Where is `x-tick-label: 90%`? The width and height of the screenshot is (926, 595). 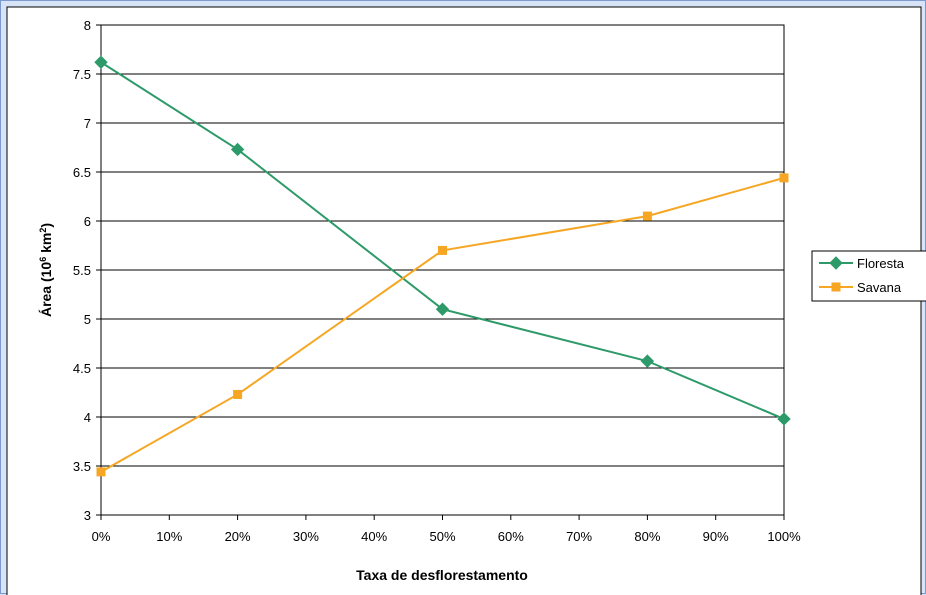 x-tick-label: 90% is located at coordinates (716, 536).